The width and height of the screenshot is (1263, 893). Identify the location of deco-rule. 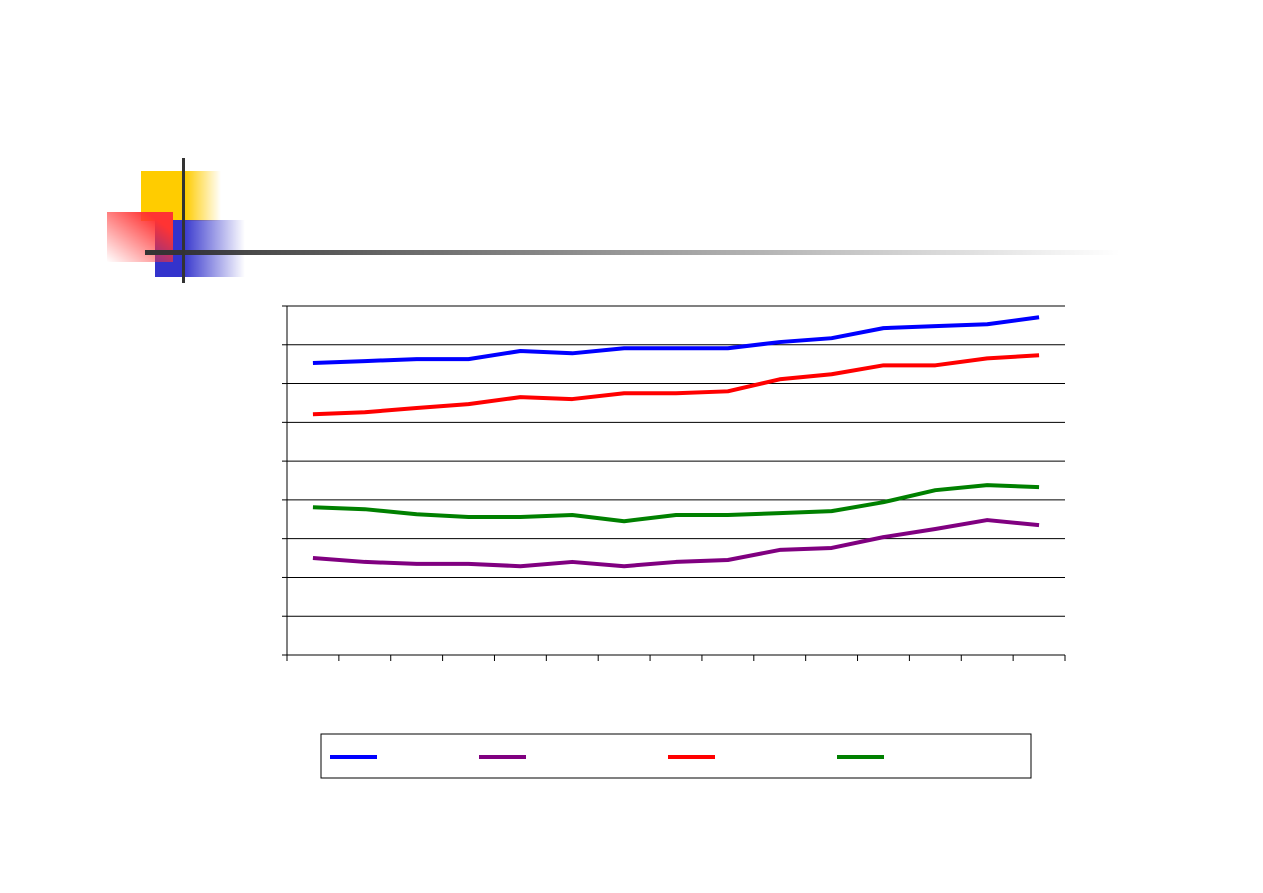
(632, 252).